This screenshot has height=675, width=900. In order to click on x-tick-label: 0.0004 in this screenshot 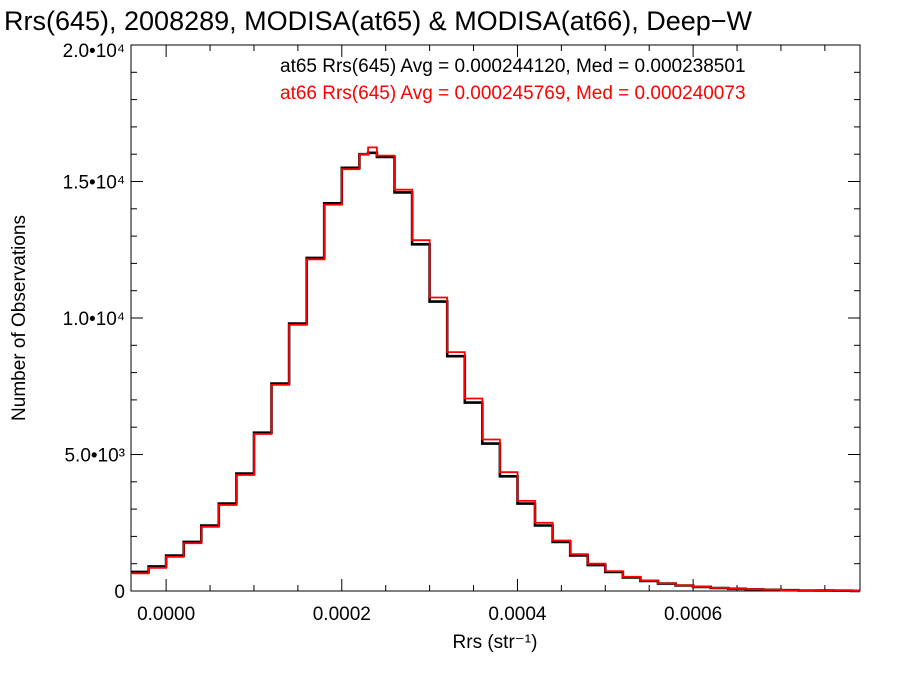, I will do `click(517, 614)`.